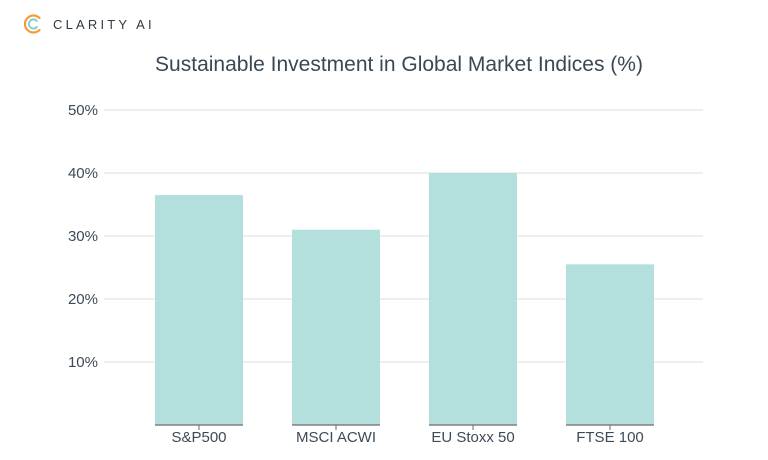 The image size is (768, 460). I want to click on y-axis-ticks: 10% 20% 30% 40% 50%, so click(83, 236).